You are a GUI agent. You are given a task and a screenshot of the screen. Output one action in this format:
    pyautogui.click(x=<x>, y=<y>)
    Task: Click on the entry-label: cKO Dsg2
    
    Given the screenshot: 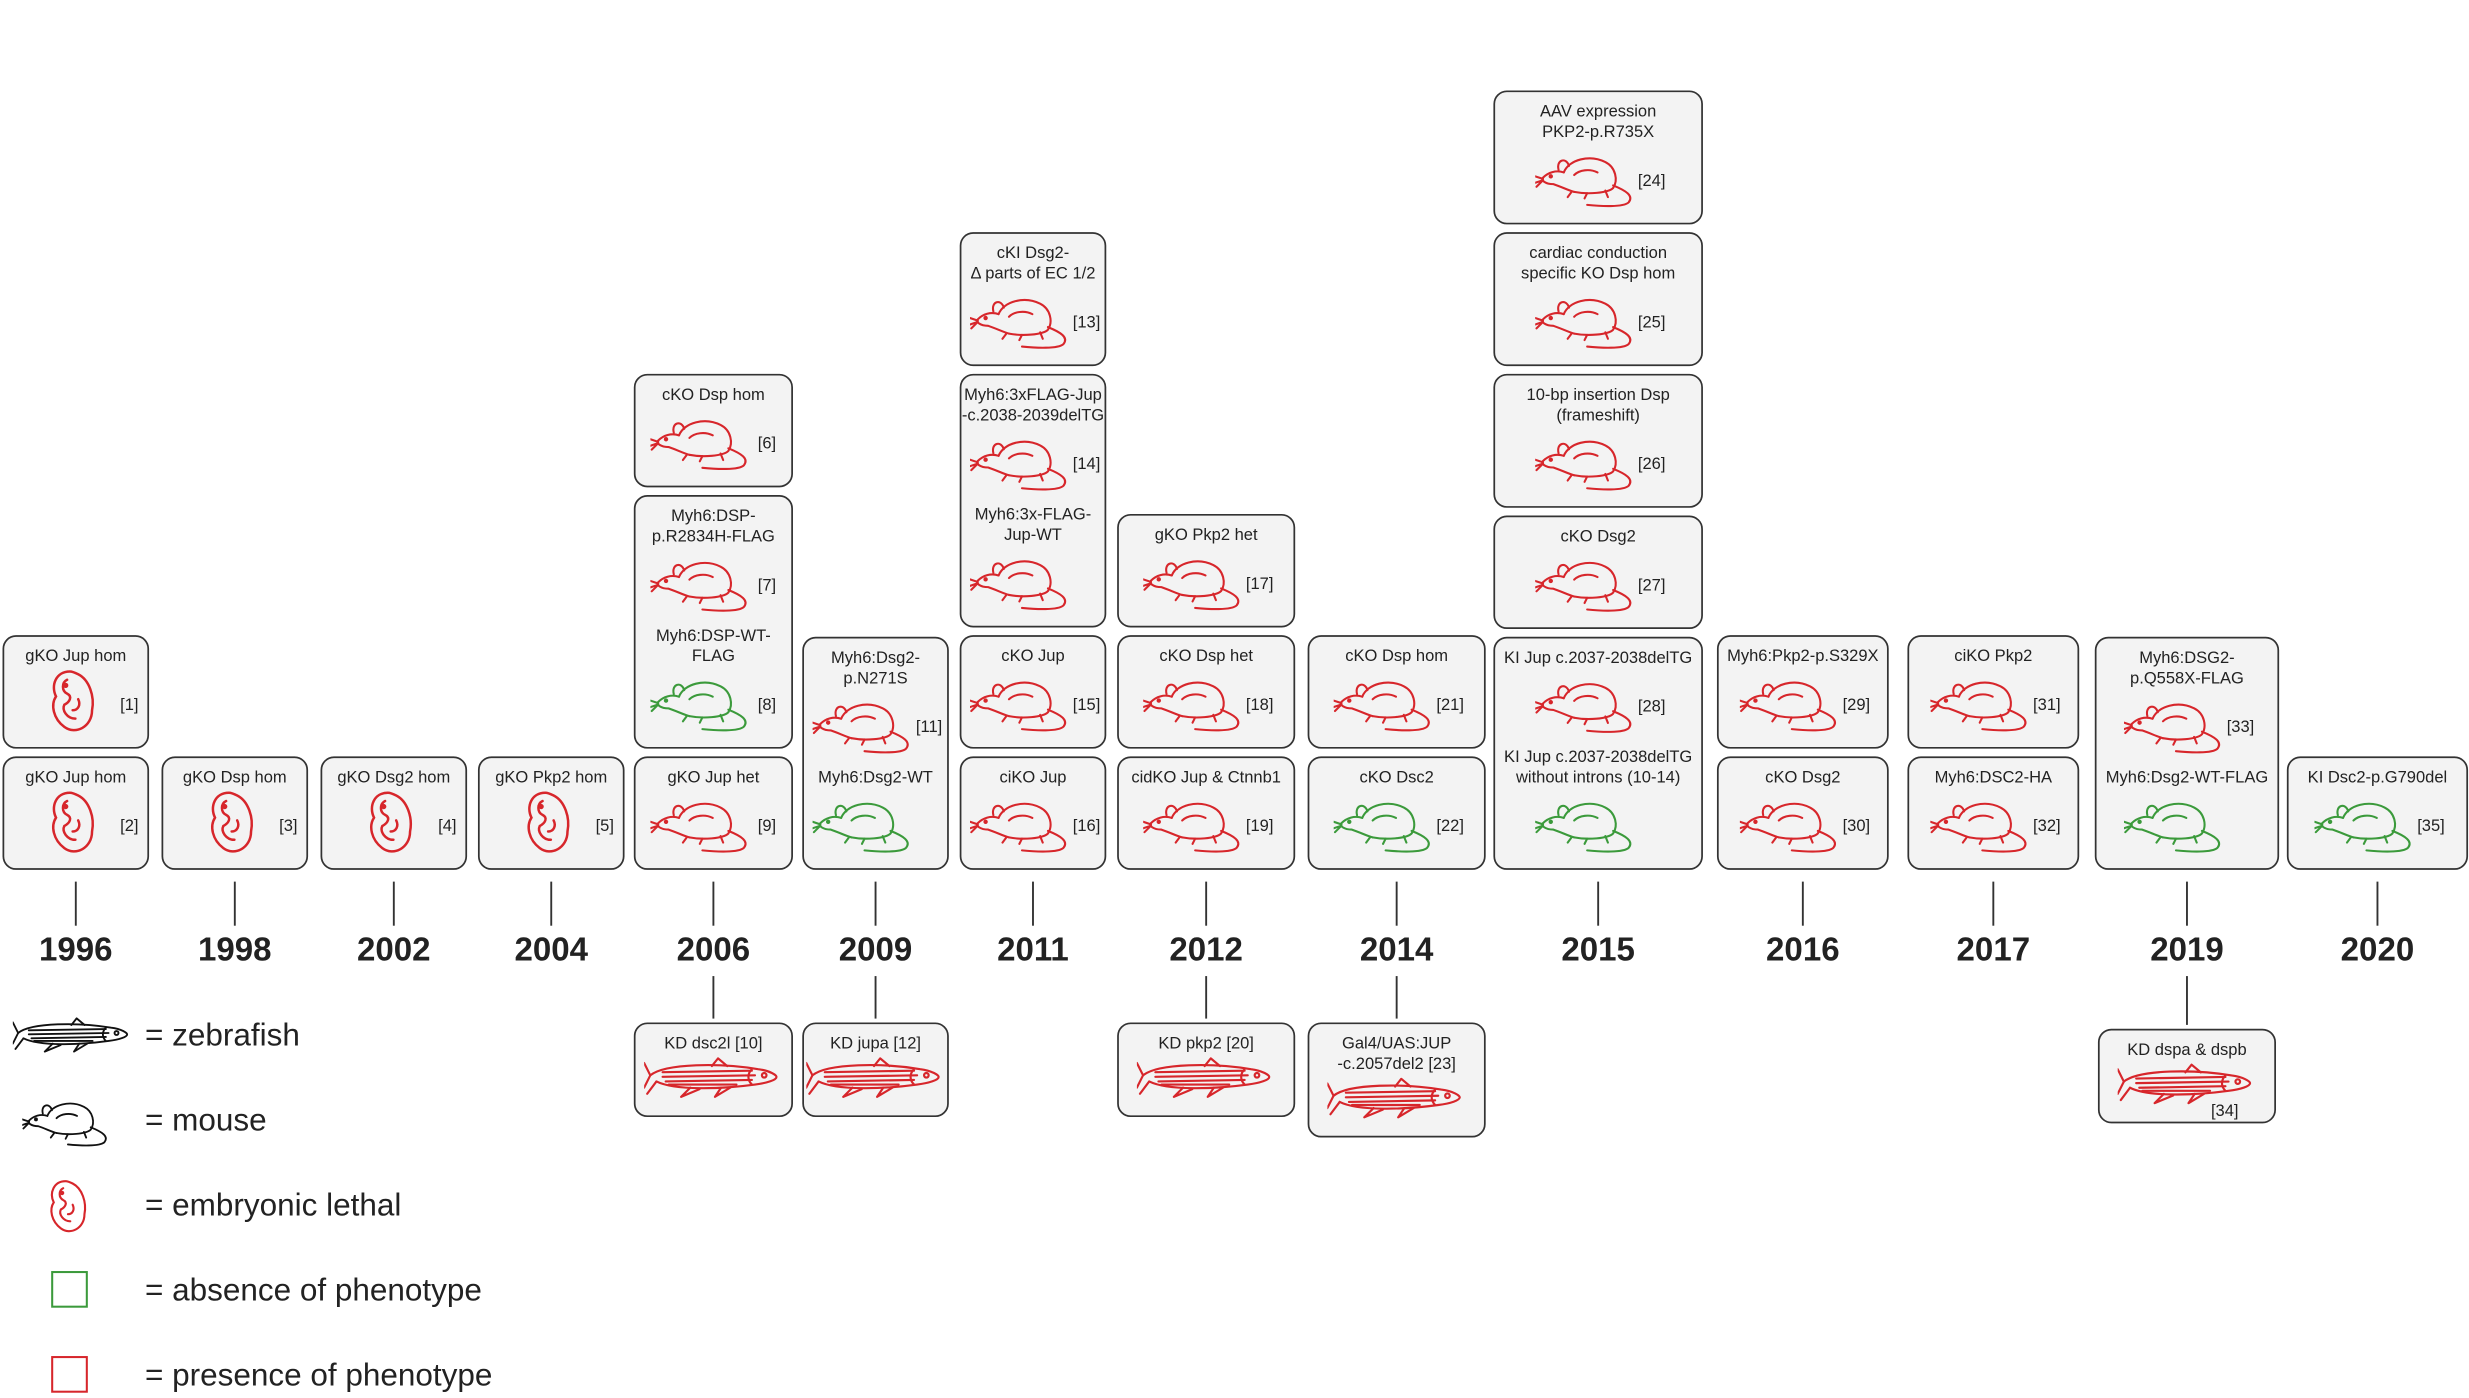 What is the action you would take?
    pyautogui.click(x=1598, y=536)
    